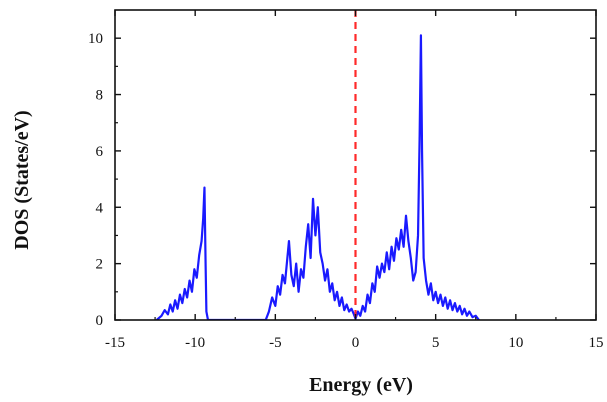  What do you see at coordinates (356, 343) in the screenshot?
I see `x-tick-label: 0` at bounding box center [356, 343].